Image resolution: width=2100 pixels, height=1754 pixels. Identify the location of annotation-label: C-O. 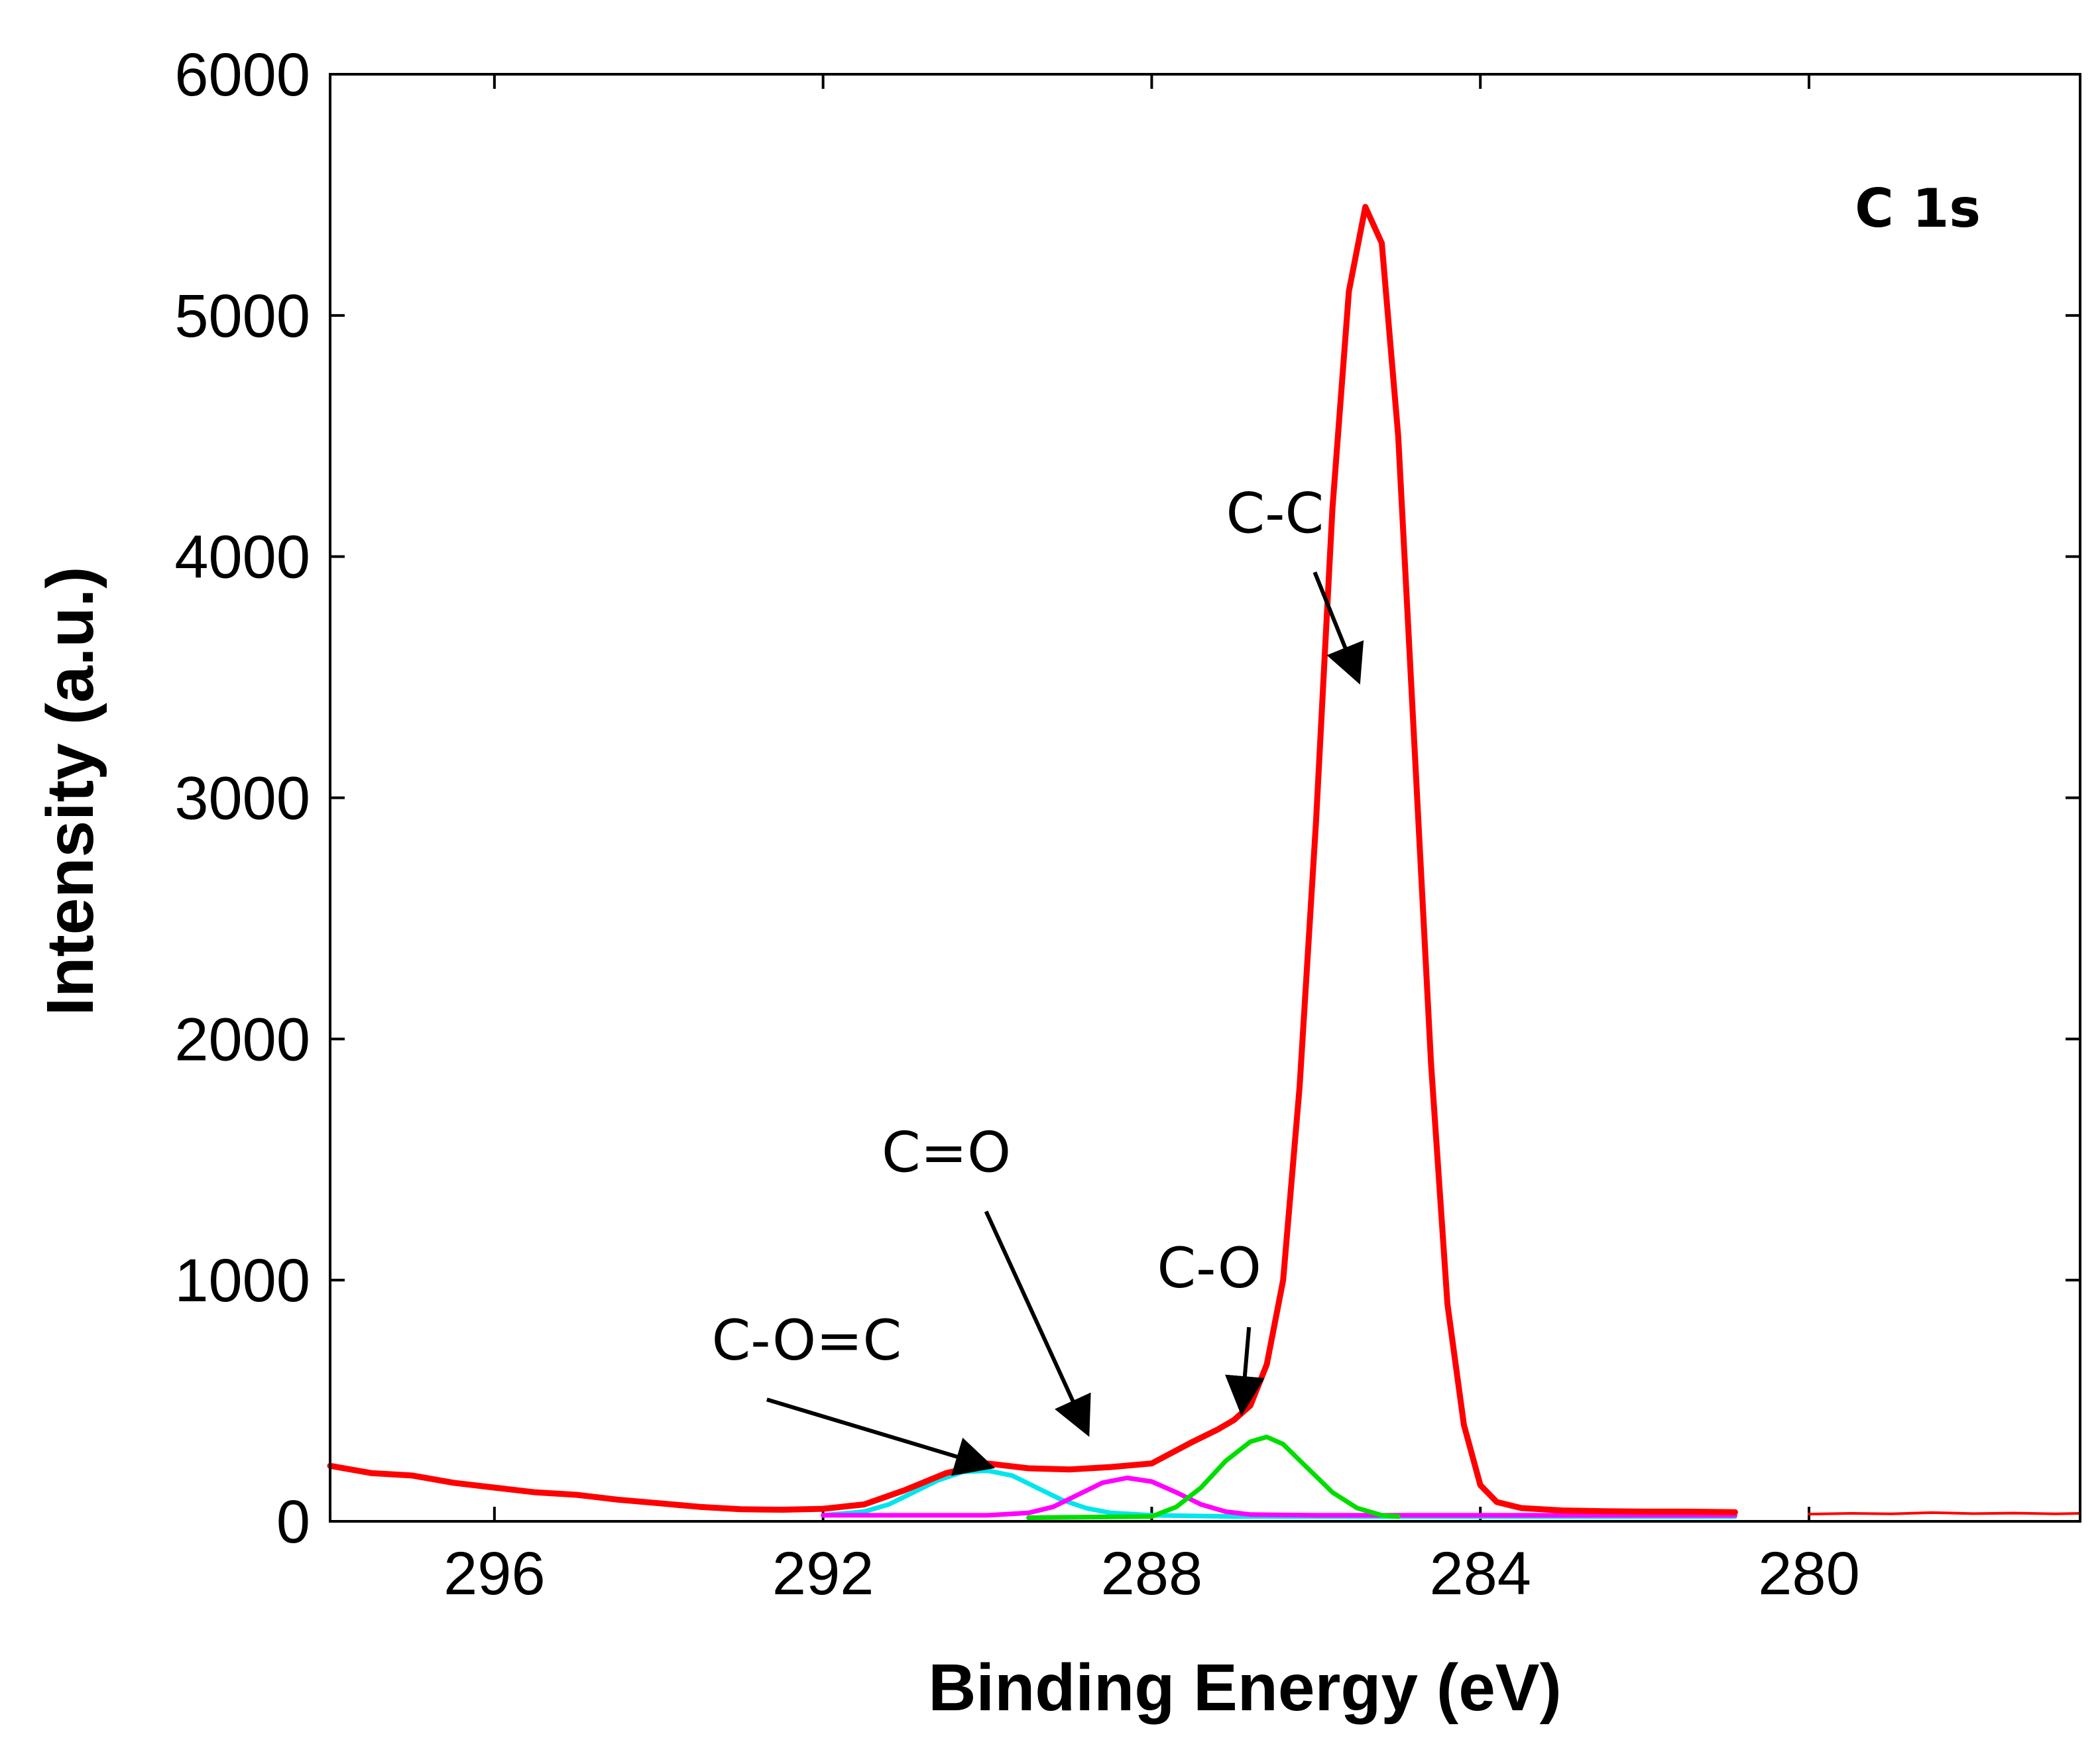
(1209, 1268).